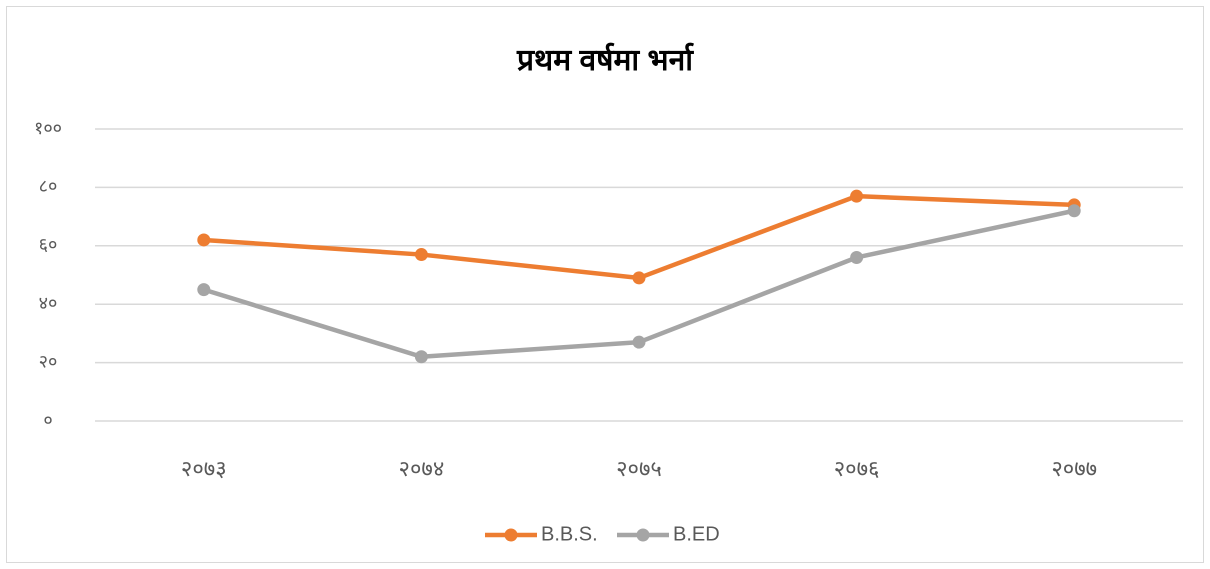  I want to click on y-tick-label: ४०, so click(48, 303).